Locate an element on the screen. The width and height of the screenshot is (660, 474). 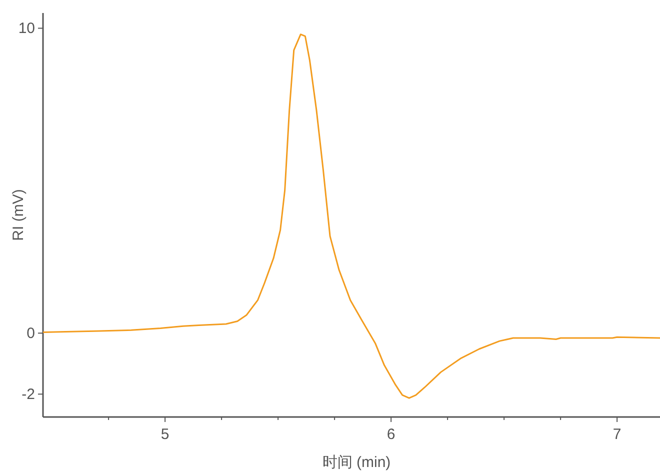
y-tick-label: 0 is located at coordinates (30, 333).